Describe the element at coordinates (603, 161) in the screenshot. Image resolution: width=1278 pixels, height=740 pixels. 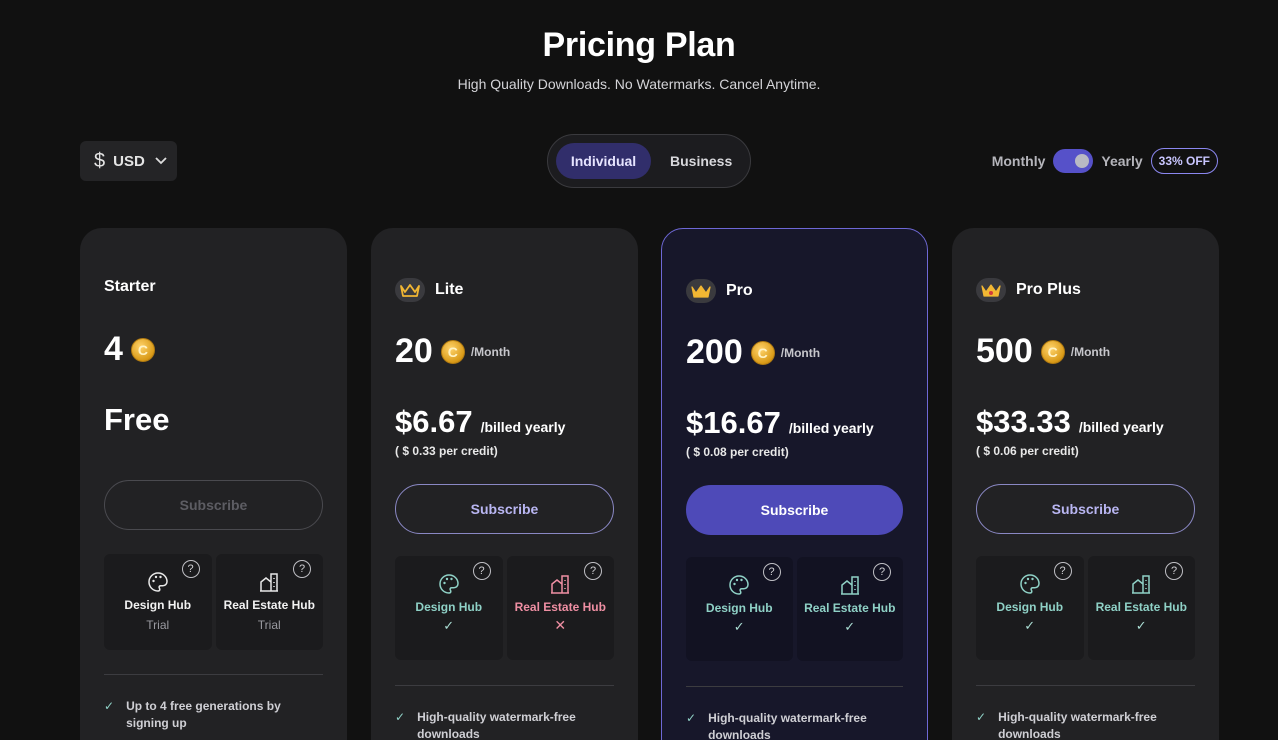
I see `tab-individual: Individual` at that location.